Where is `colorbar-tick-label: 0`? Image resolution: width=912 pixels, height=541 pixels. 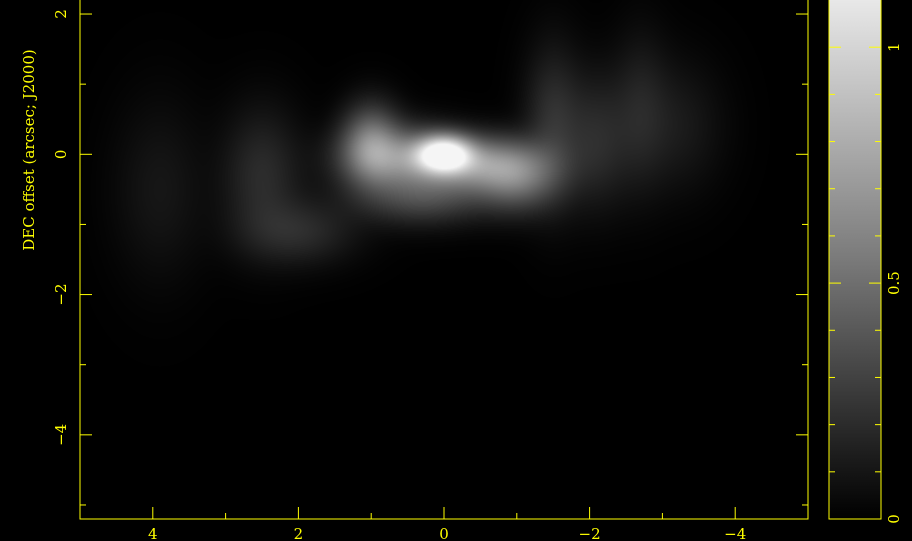
colorbar-tick-label: 0 is located at coordinates (894, 519).